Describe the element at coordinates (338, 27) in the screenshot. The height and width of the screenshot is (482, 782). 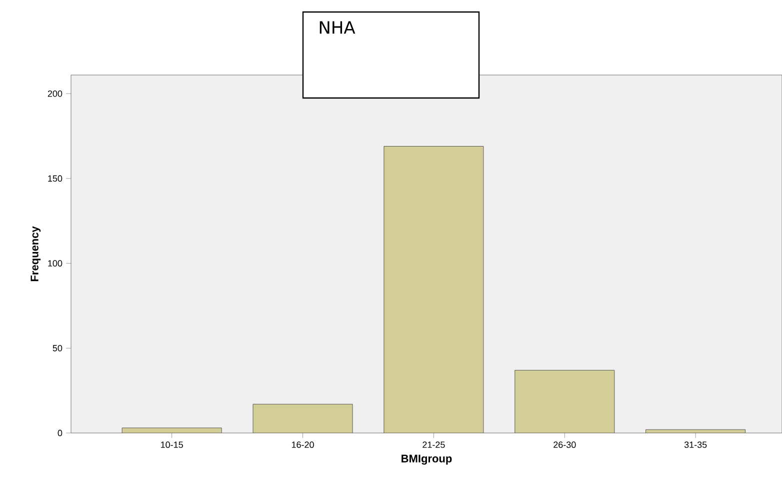
I see `chart-title: NHA` at that location.